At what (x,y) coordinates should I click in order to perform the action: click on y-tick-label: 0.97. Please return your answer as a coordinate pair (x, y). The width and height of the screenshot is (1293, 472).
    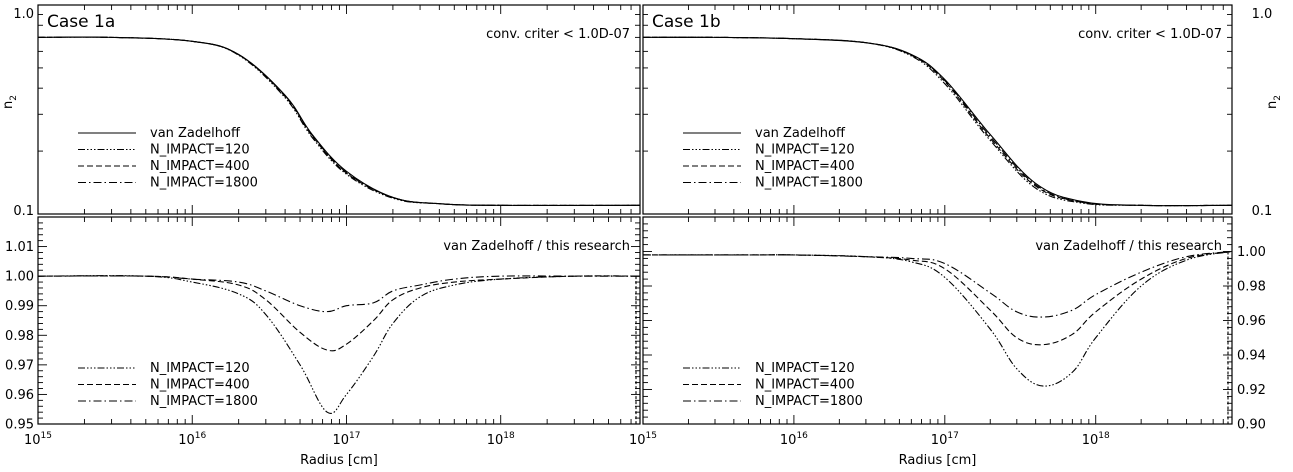
    Looking at the image, I should click on (19, 365).